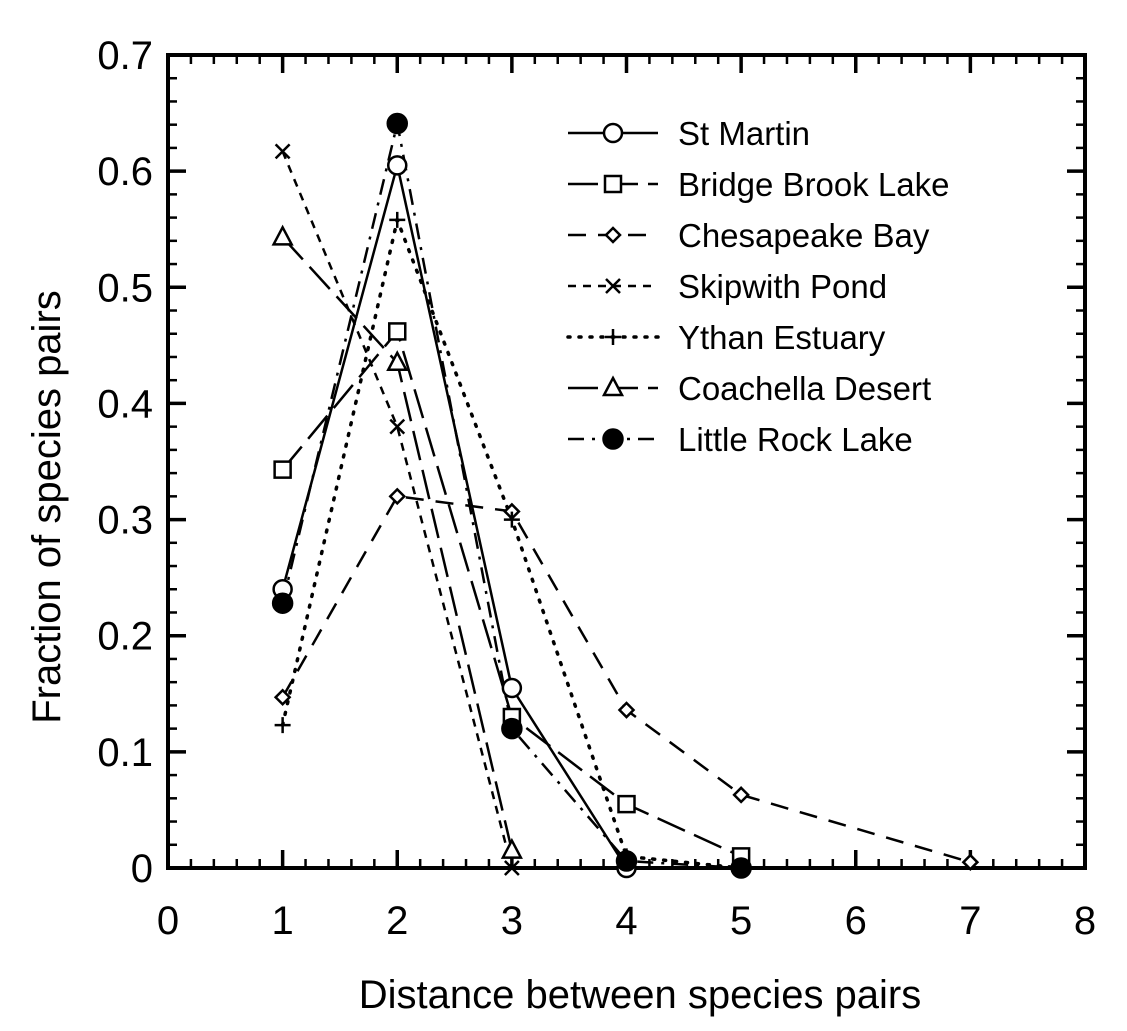  What do you see at coordinates (168, 921) in the screenshot?
I see `x-tick-label: 0` at bounding box center [168, 921].